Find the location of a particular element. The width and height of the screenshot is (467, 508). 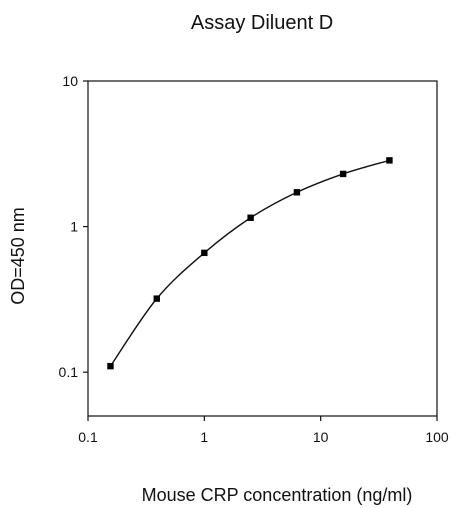

x-tick-label-0: 0.1 is located at coordinates (88, 437).